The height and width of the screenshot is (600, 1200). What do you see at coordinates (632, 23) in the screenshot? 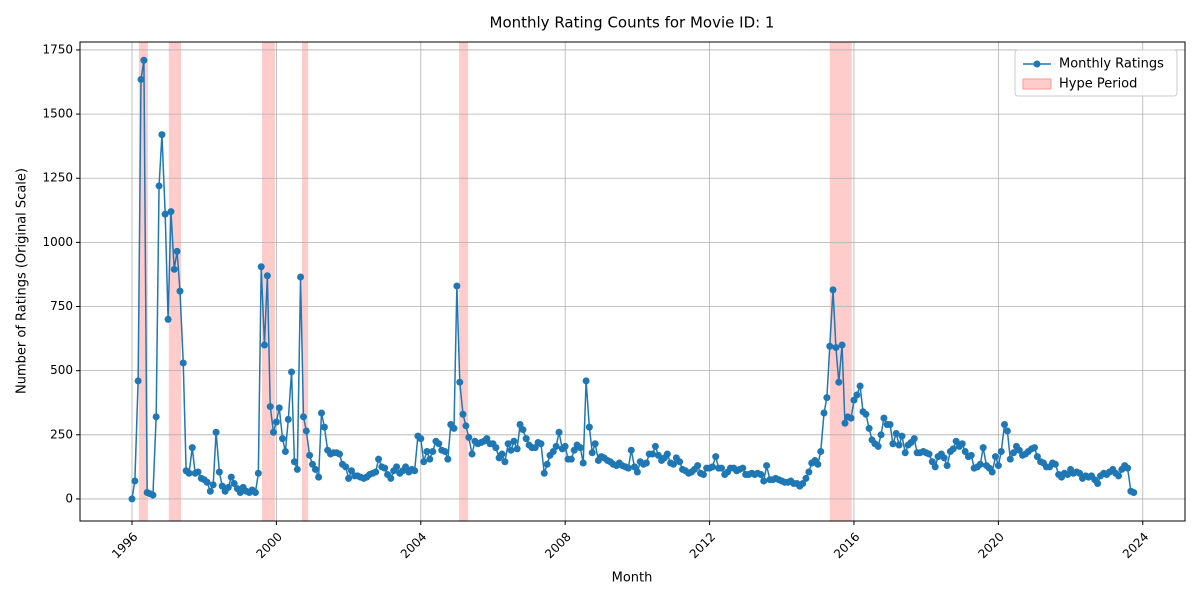
I see `chart-title: Monthly Rating Counts for Movie ID: 1` at bounding box center [632, 23].